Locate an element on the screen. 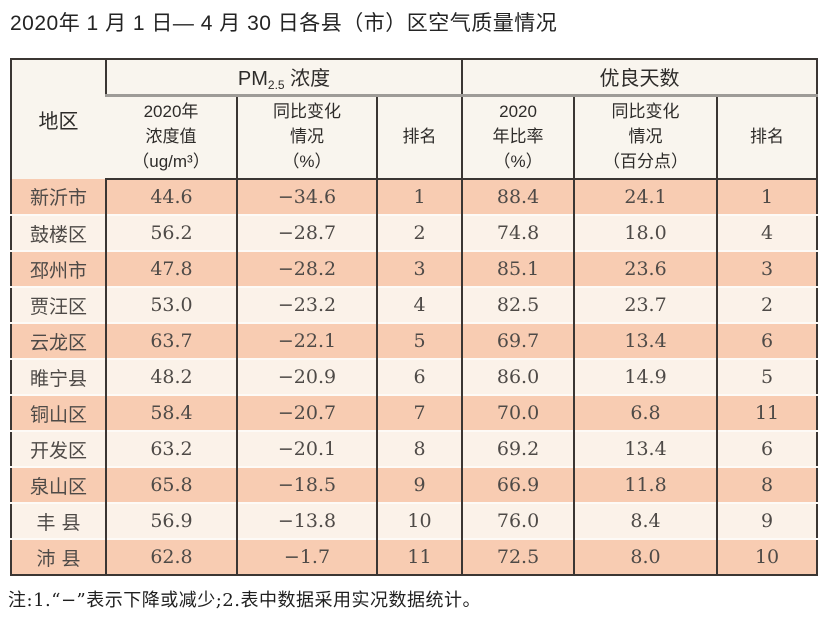 The height and width of the screenshot is (620, 825). gd-rate-cell: 85.1 is located at coordinates (518, 268).